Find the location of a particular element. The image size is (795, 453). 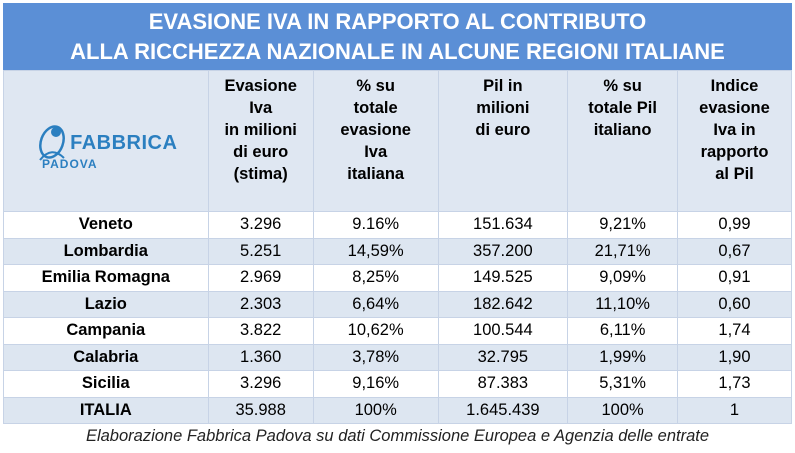

table-row: Lombardia 5.251 14,59% 357.200 21,71% 0,67 is located at coordinates (398, 251).